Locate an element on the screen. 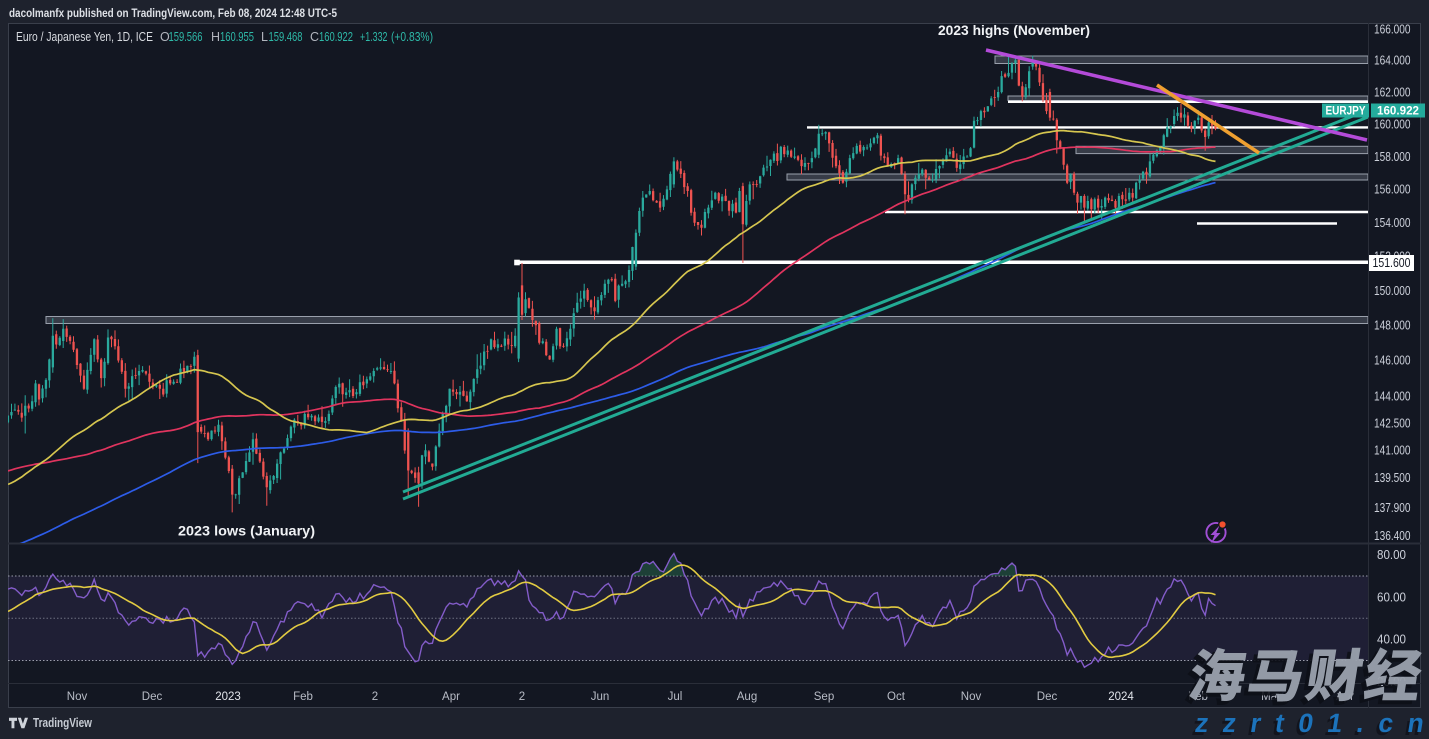 The image size is (1429, 739). svg-text: Apr is located at coordinates (451, 697).